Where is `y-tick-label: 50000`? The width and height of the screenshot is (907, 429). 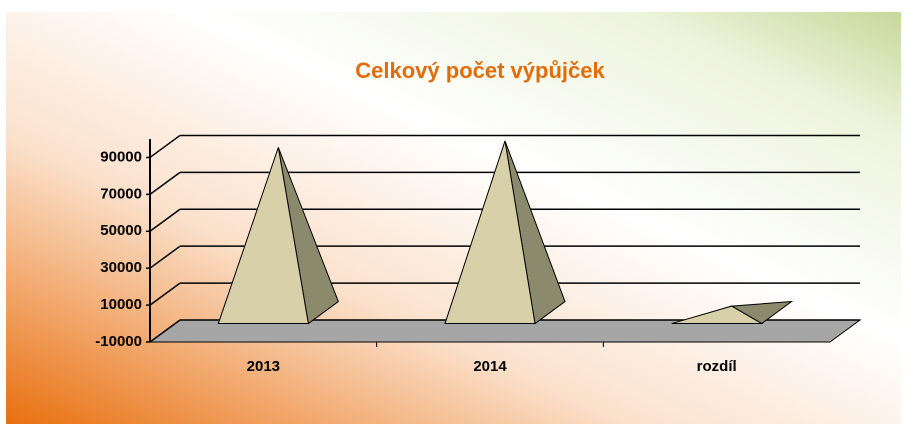 y-tick-label: 50000 is located at coordinates (121, 230).